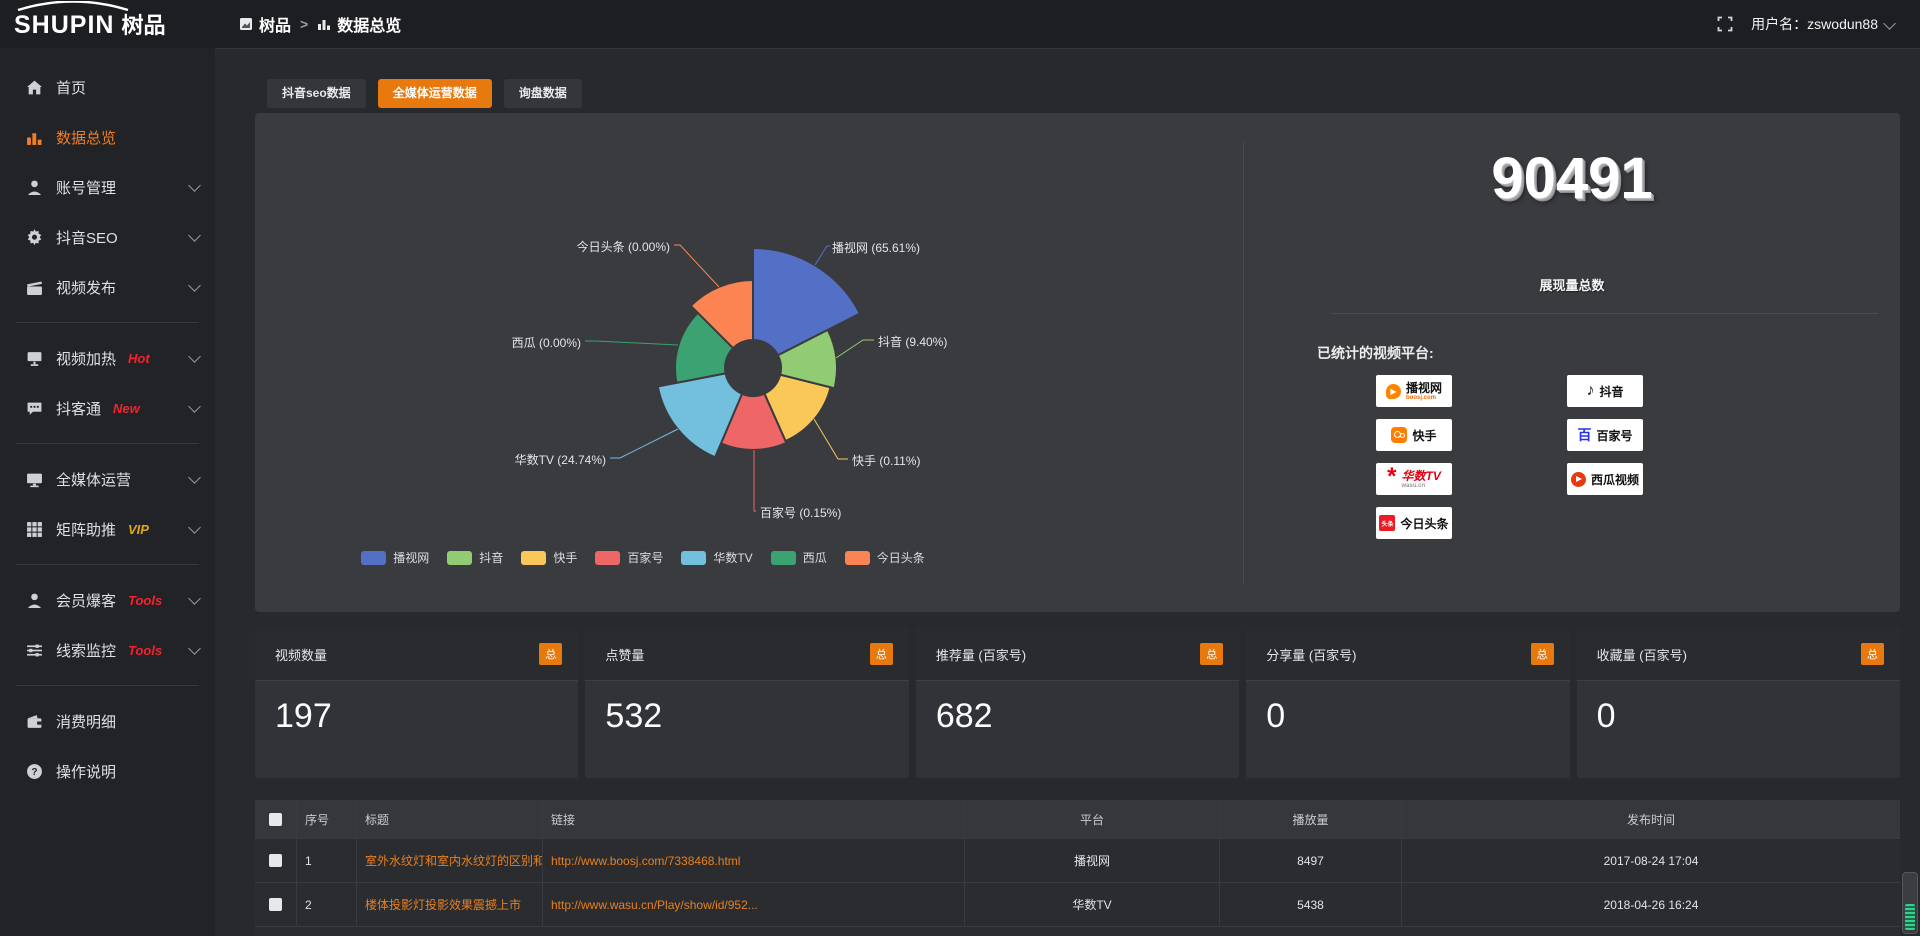  What do you see at coordinates (807, 359) in the screenshot?
I see `pie-slice-抖音` at bounding box center [807, 359].